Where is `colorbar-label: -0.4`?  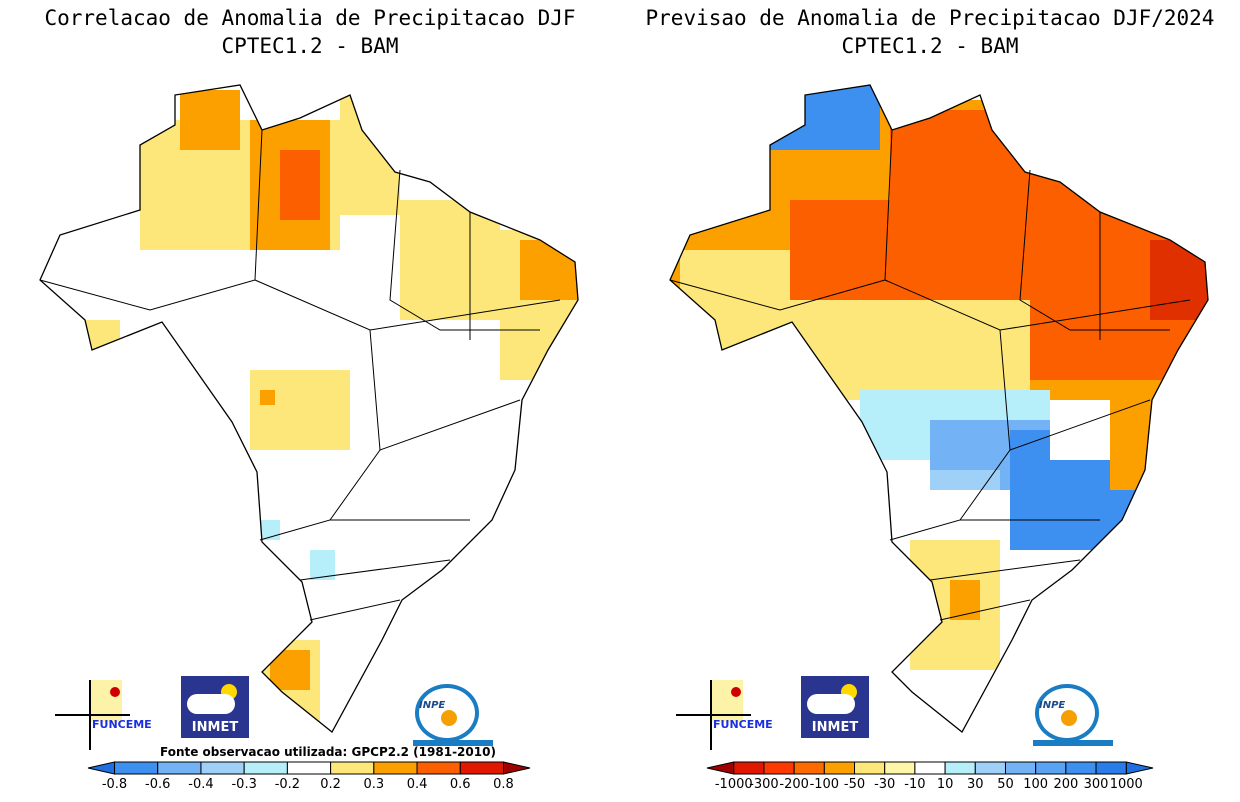
colorbar-label: -0.4 is located at coordinates (200, 784).